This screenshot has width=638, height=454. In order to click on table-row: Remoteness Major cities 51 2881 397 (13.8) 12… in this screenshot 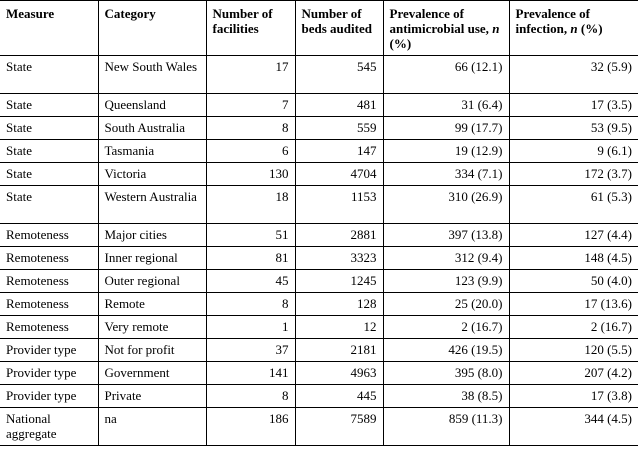, I will do `click(319, 235)`.